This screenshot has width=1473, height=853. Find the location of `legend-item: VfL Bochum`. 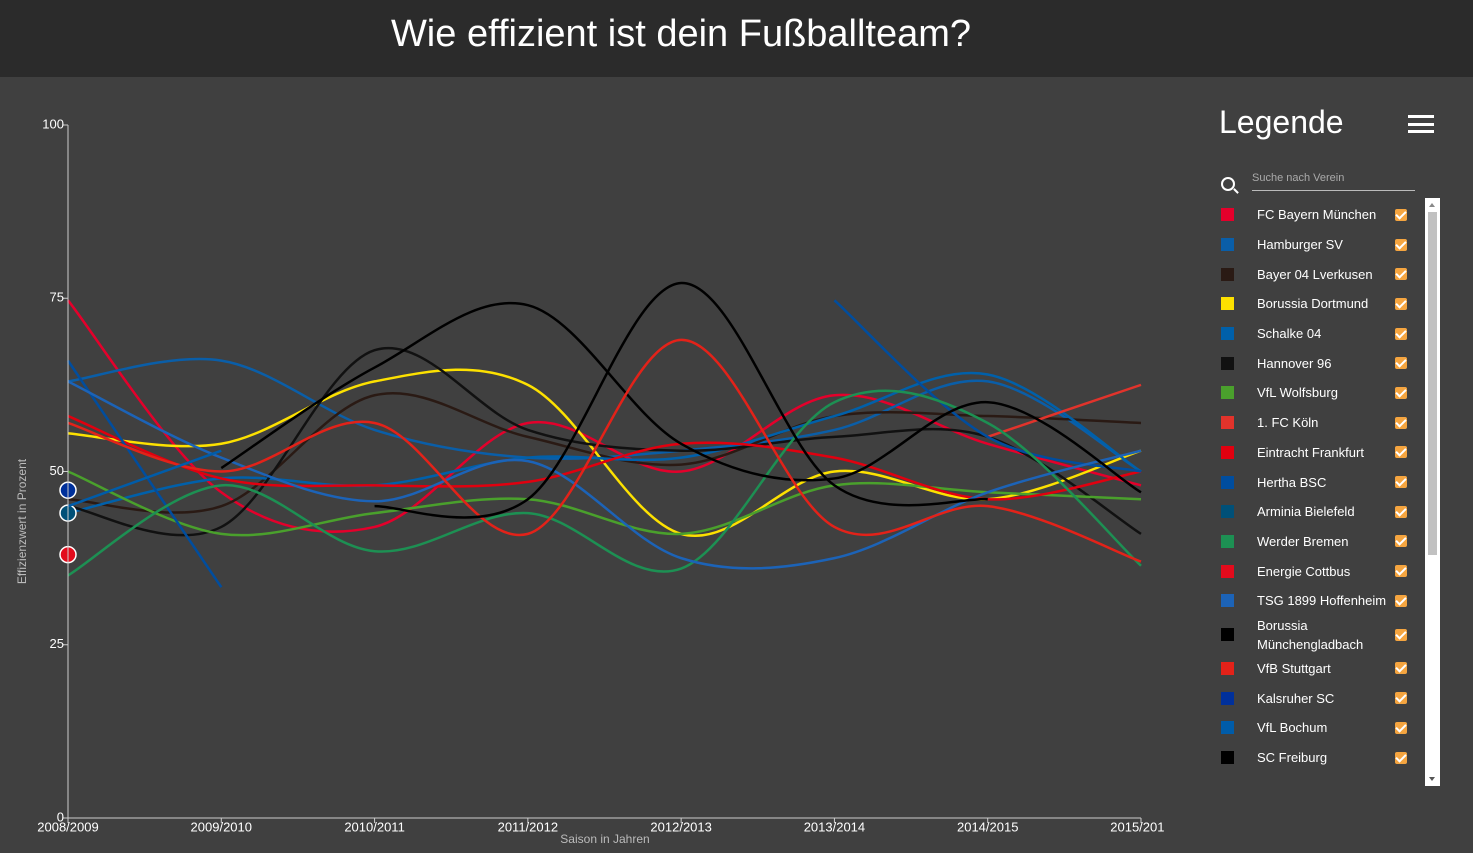

legend-item: VfL Bochum is located at coordinates (1316, 728).